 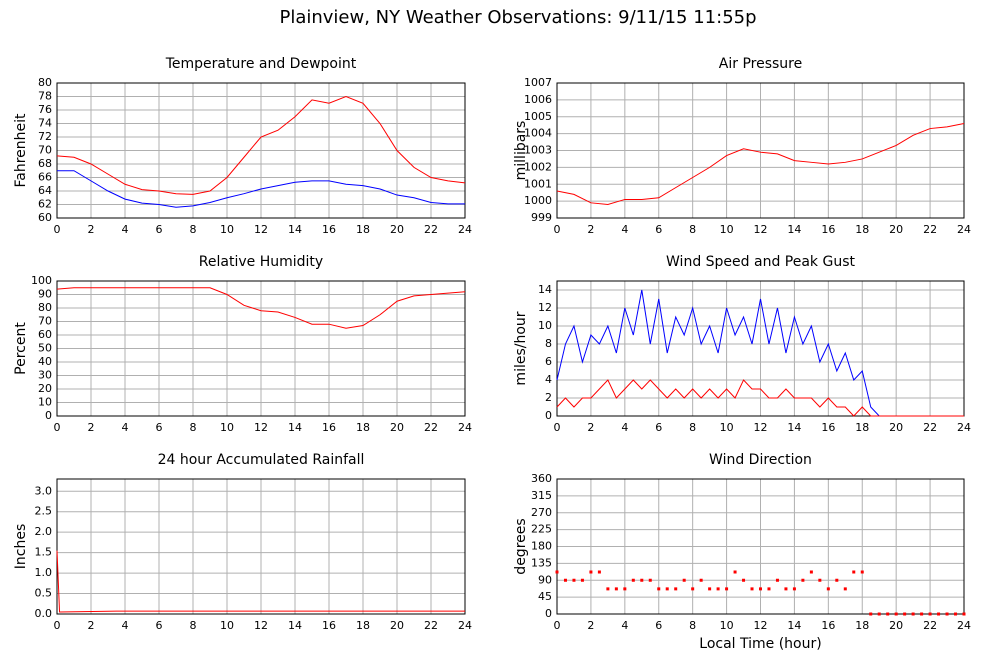 What do you see at coordinates (44, 613) in the screenshot?
I see `y-tick-label: 0.0` at bounding box center [44, 613].